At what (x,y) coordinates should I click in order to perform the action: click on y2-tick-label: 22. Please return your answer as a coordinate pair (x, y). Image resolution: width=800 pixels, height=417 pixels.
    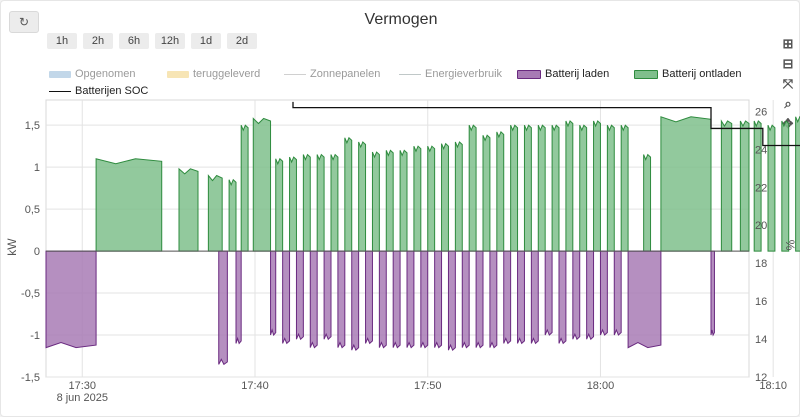
    Looking at the image, I should click on (761, 188).